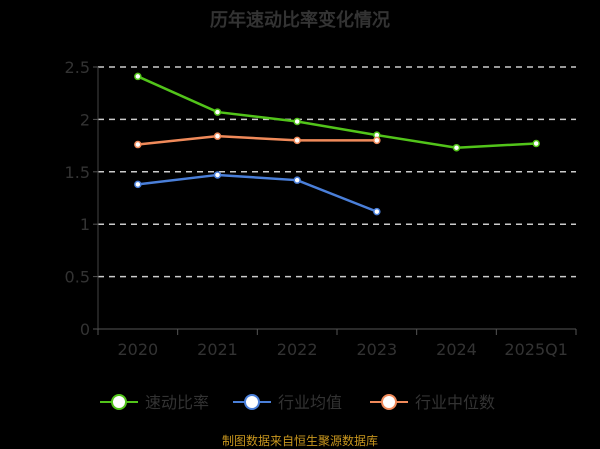 This screenshot has width=600, height=449. I want to click on data-source: 制图数据来自恒生聚源数据库, so click(299, 441).